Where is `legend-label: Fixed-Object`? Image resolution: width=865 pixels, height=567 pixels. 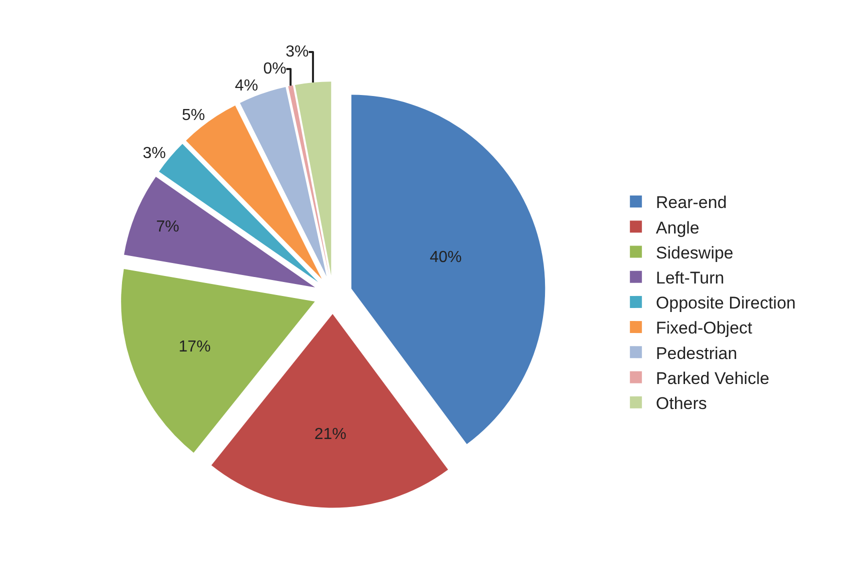 legend-label: Fixed-Object is located at coordinates (704, 328).